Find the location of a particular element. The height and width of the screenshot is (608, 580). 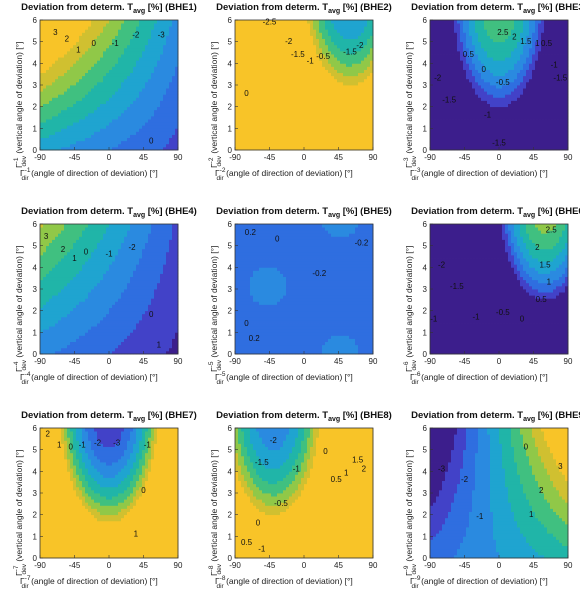

y-axis-label: Γ-4dev (vertical angle of deviation) [°] is located at coordinates (20, 309).